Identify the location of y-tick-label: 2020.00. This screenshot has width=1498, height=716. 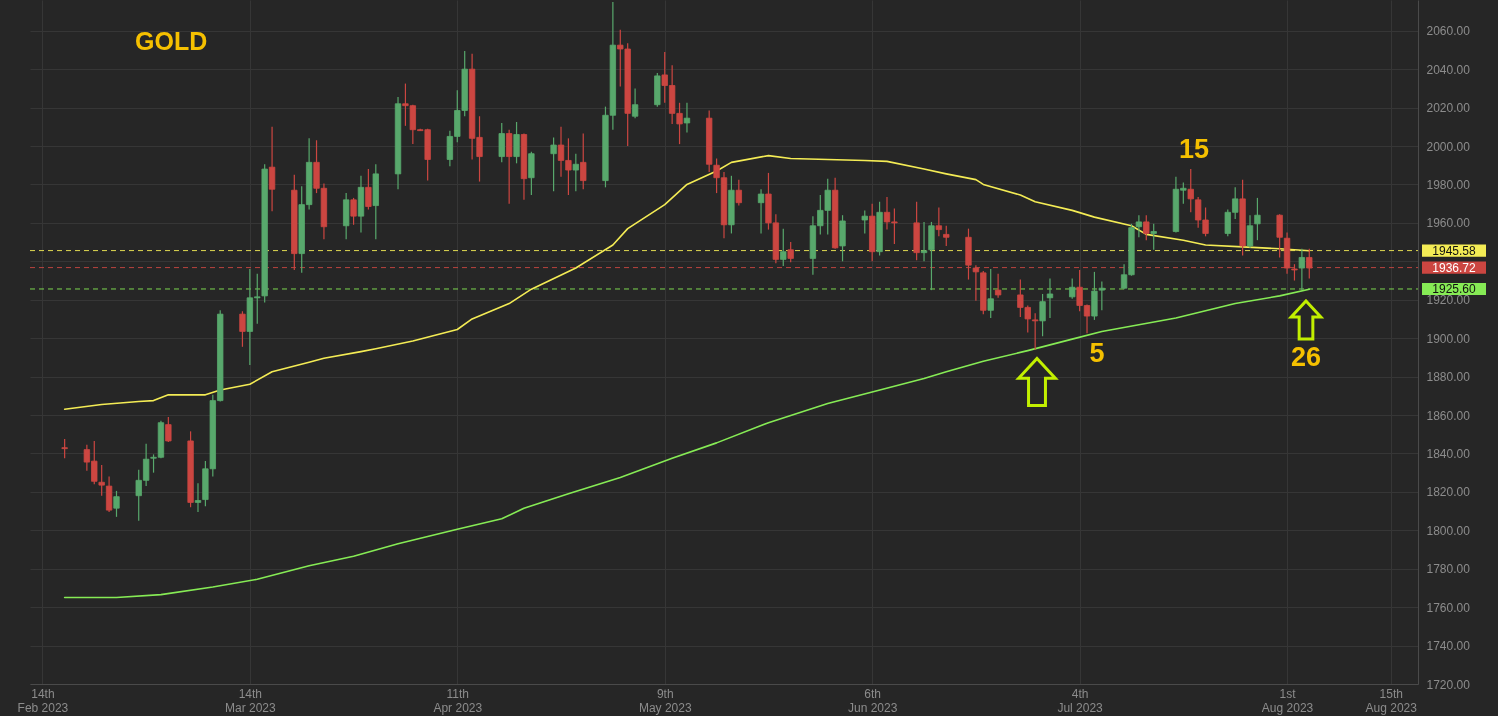
(1448, 108).